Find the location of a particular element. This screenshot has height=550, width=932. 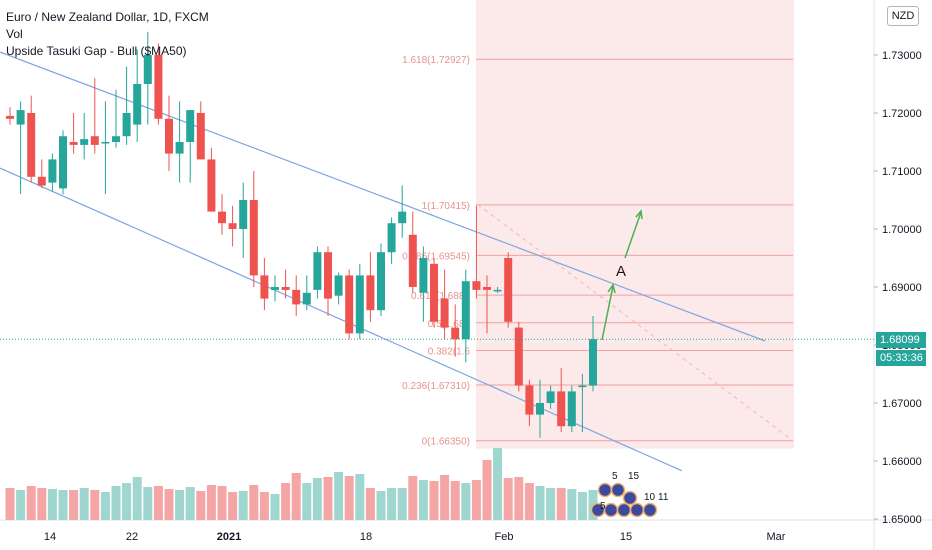

fib-level-label: 0.618(1.6886 is located at coordinates (440, 296).